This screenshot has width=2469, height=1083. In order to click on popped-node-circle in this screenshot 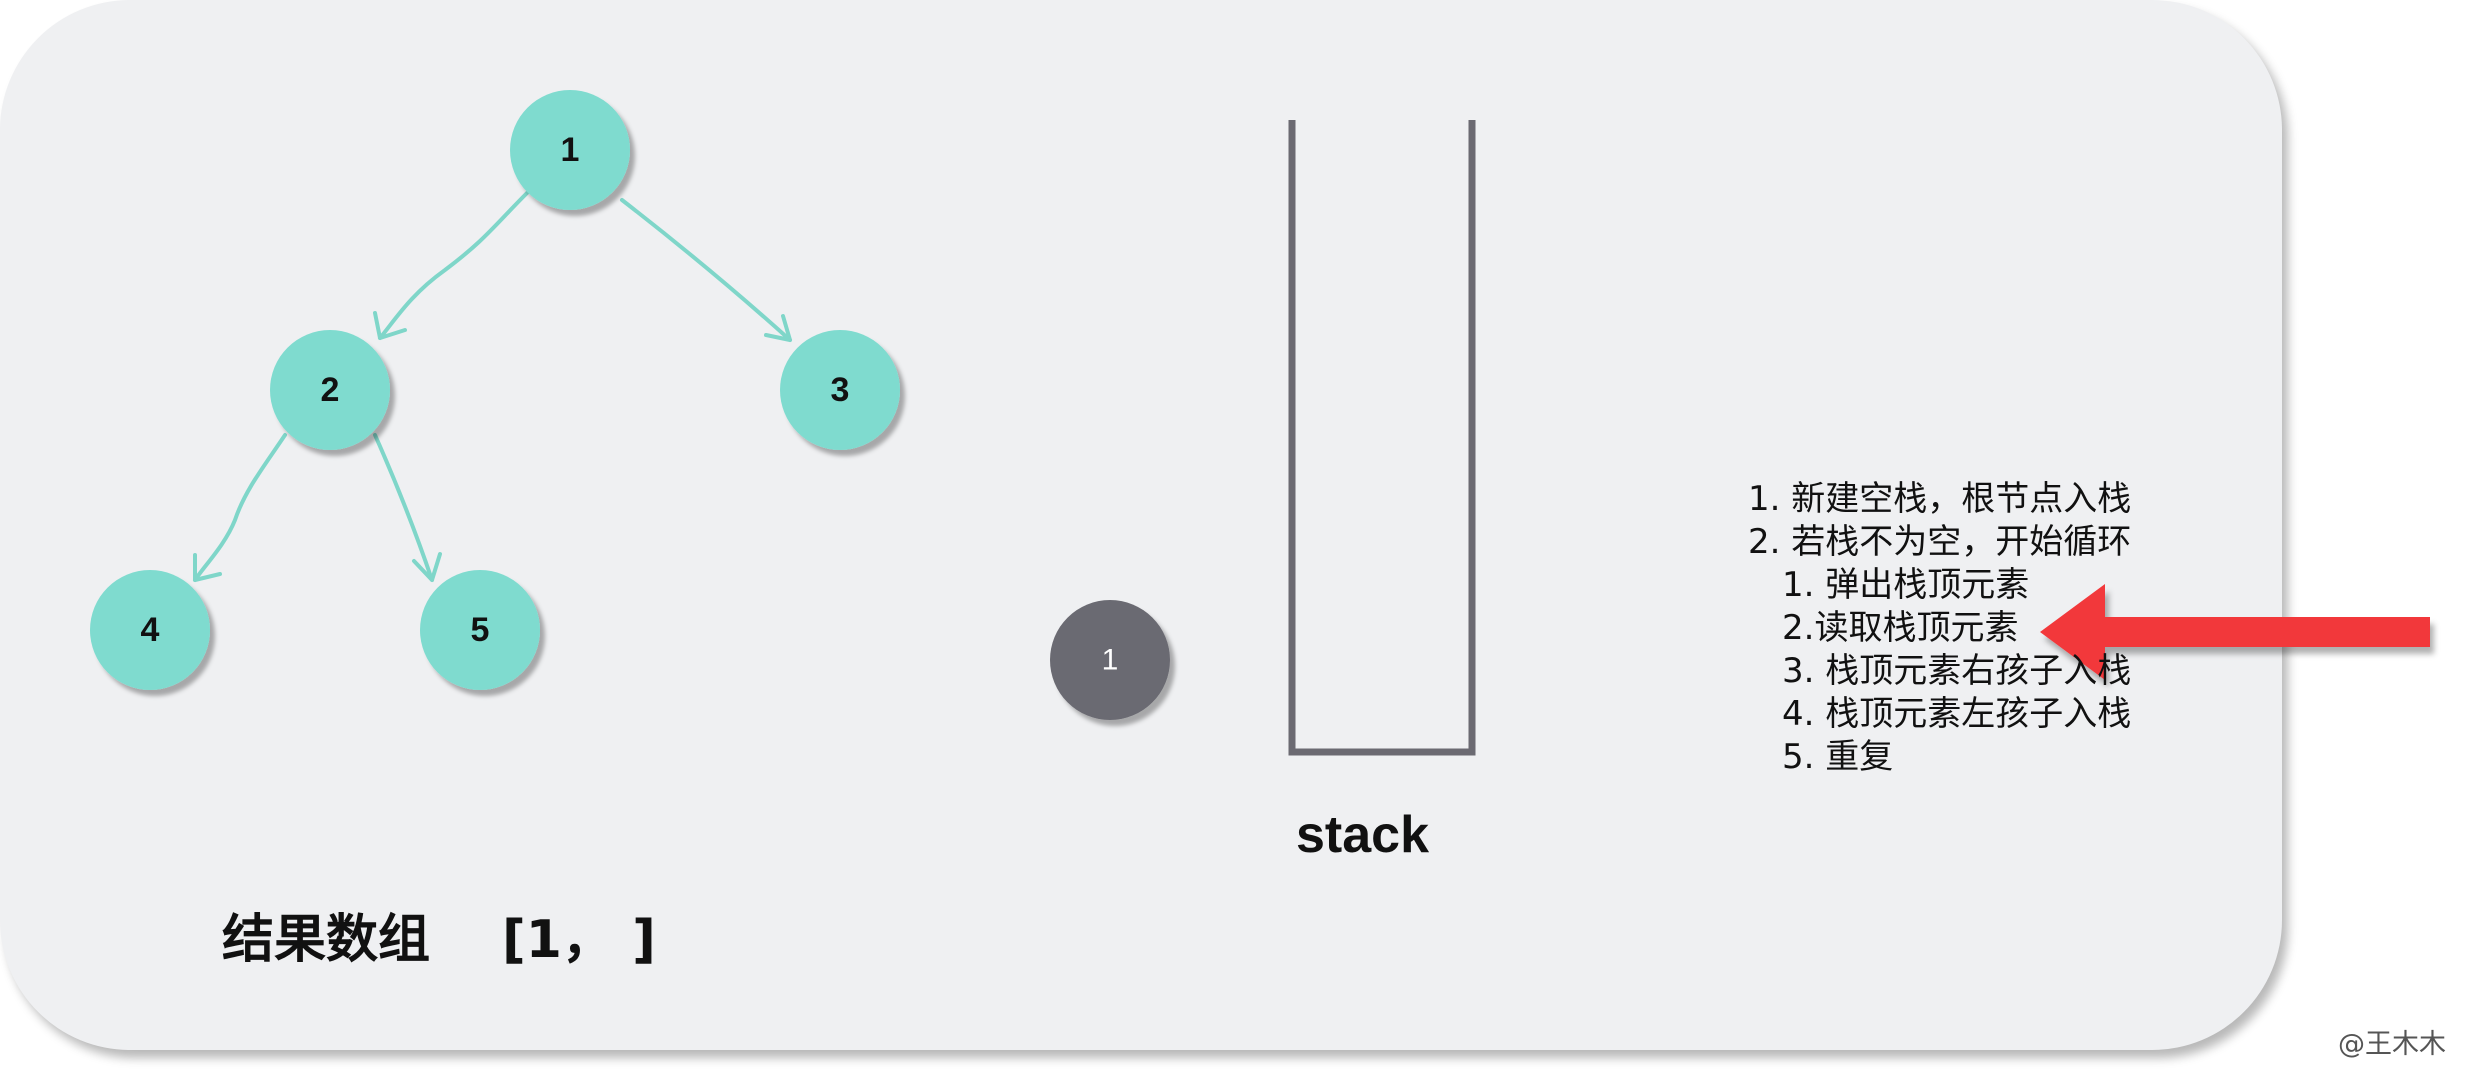, I will do `click(1110, 660)`.